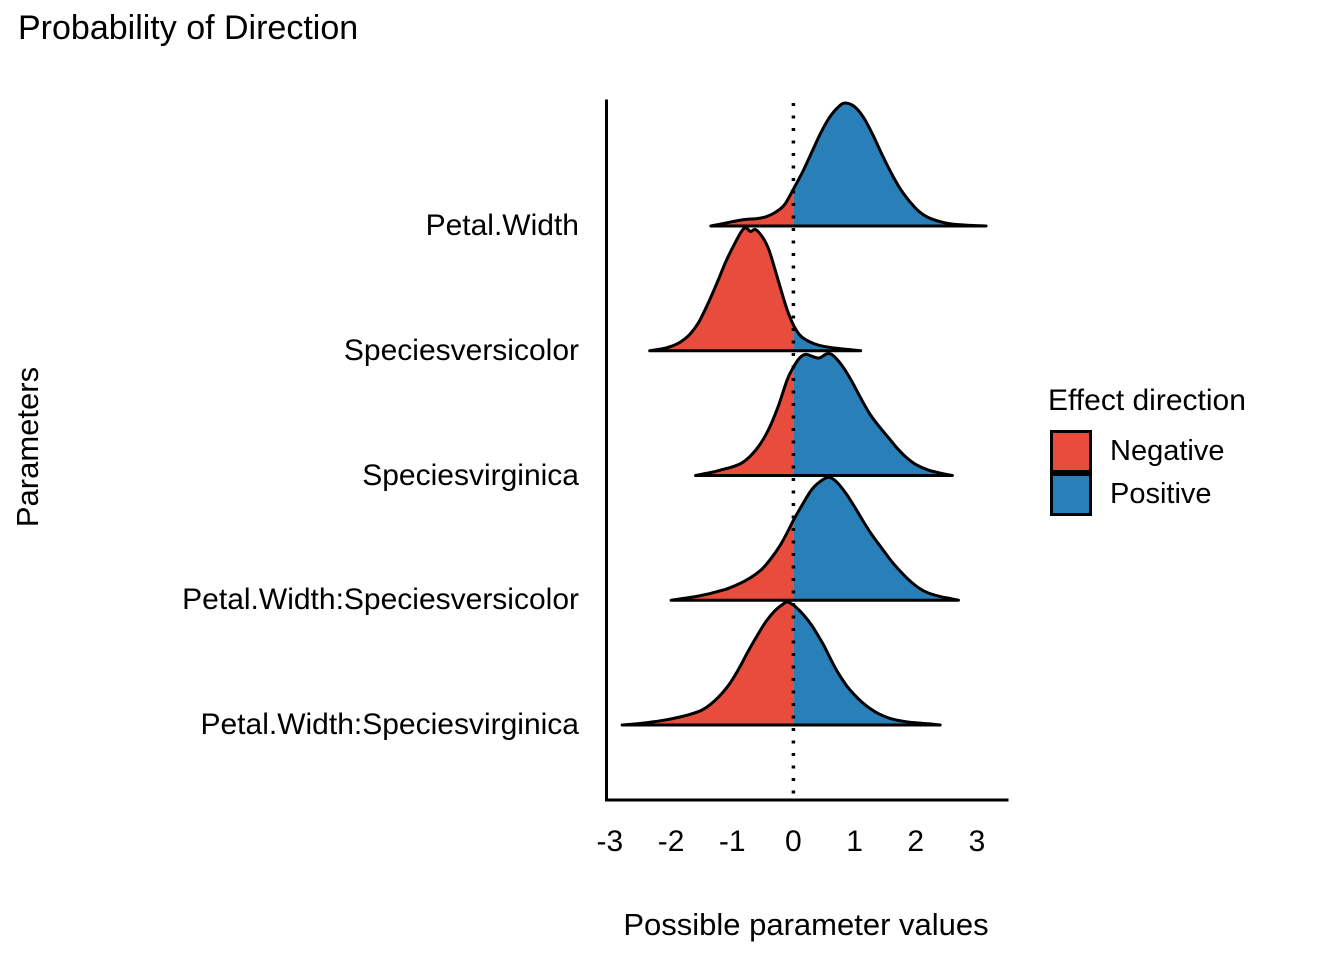 This screenshot has width=1344, height=960. What do you see at coordinates (188, 28) in the screenshot?
I see `plot-title: Probability of Direction` at bounding box center [188, 28].